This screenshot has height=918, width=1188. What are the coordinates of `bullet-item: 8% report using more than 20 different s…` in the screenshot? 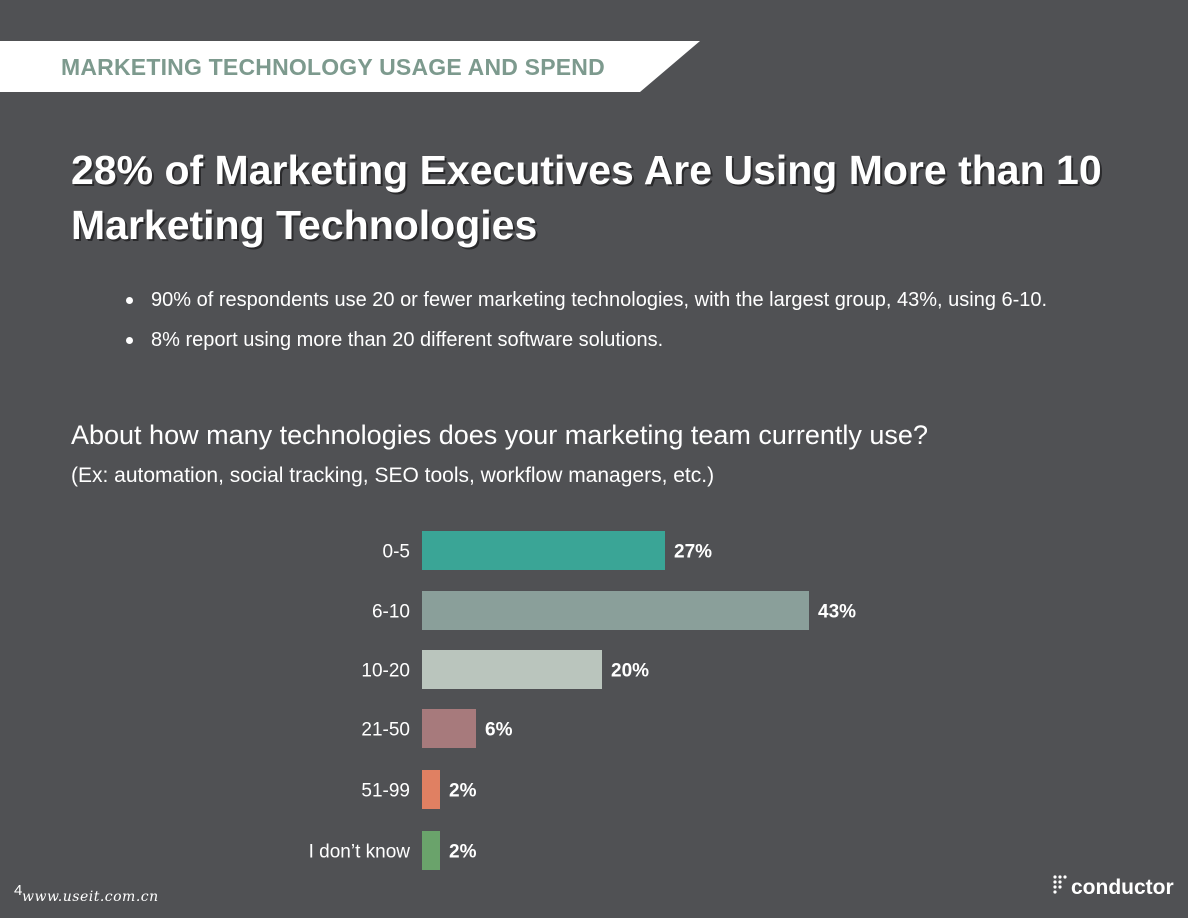 It's located at (621, 340).